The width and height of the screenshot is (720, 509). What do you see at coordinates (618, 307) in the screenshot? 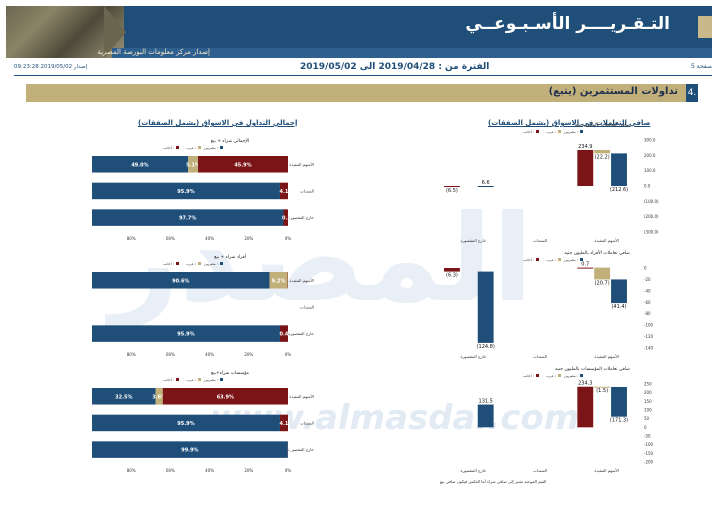
I see `net-value-1-0-0: (41.4)` at bounding box center [618, 307].